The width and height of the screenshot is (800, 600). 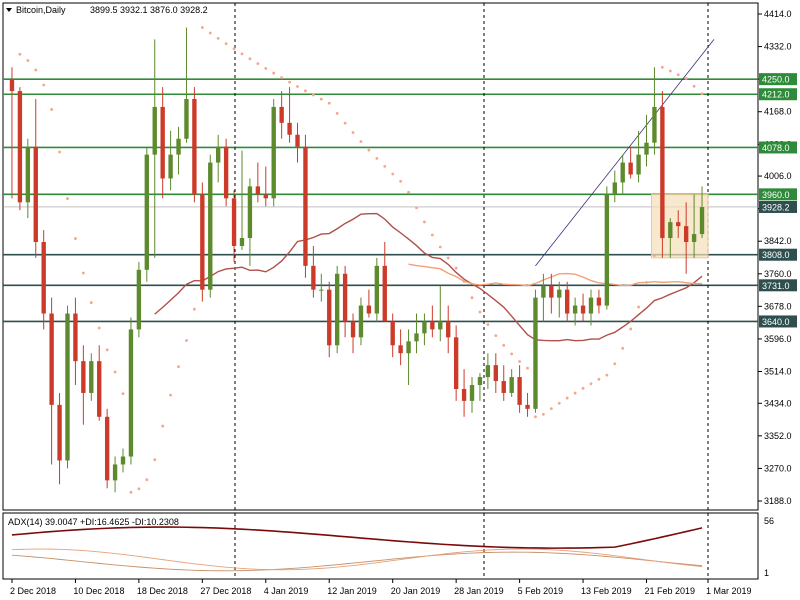 What do you see at coordinates (9, 10) in the screenshot?
I see `chart-menu-triangle-icon` at bounding box center [9, 10].